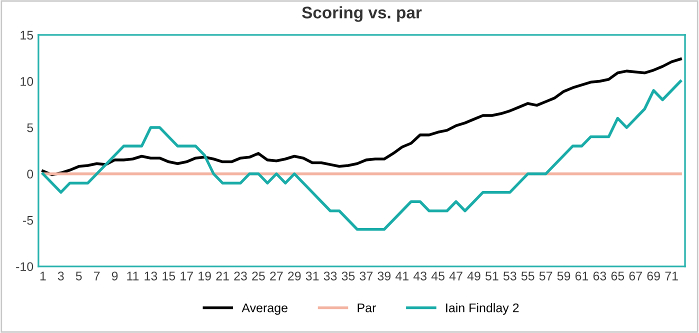 Image resolution: width=699 pixels, height=333 pixels. Describe the element at coordinates (79, 276) in the screenshot. I see `x-tick-label: 5` at that location.